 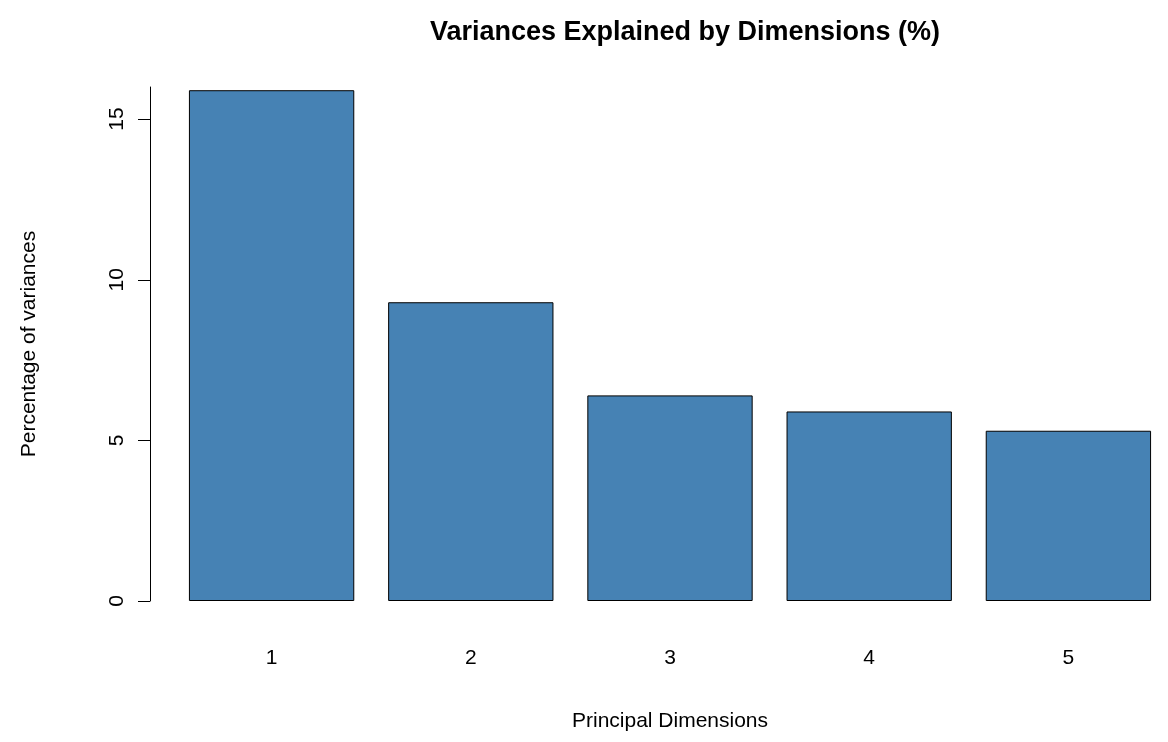 What do you see at coordinates (115, 119) in the screenshot?
I see `y-tick-label: 15` at bounding box center [115, 119].